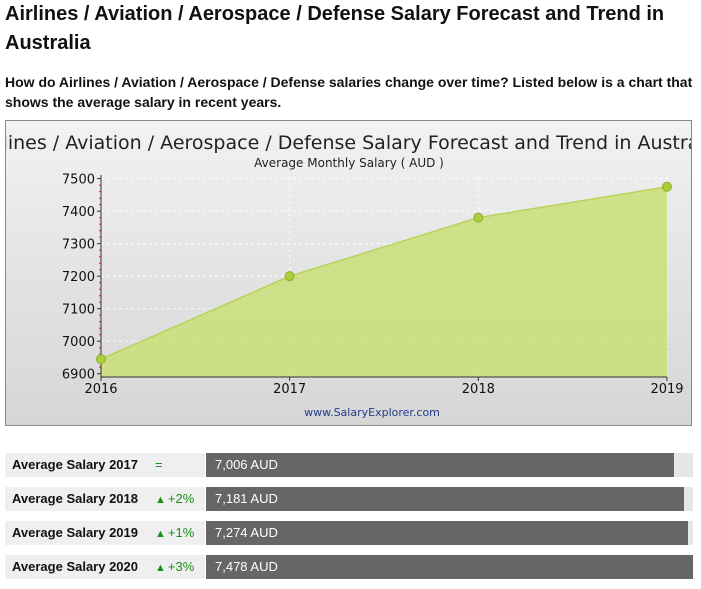 The height and width of the screenshot is (589, 701). I want to click on salary-row-change: ▲ +3%, so click(174, 566).